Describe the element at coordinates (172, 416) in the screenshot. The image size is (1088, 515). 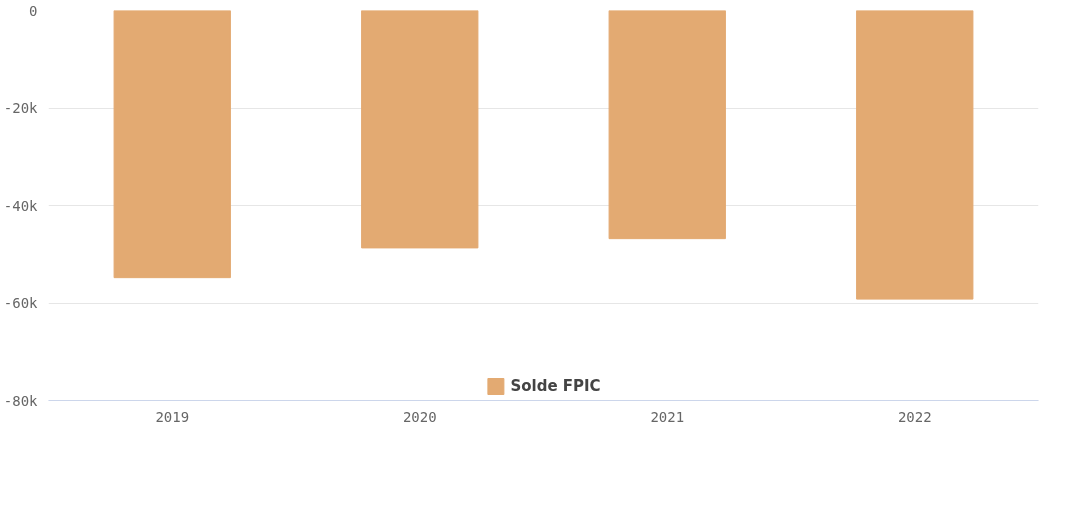
I see `x-tick-label: 2019` at that location.